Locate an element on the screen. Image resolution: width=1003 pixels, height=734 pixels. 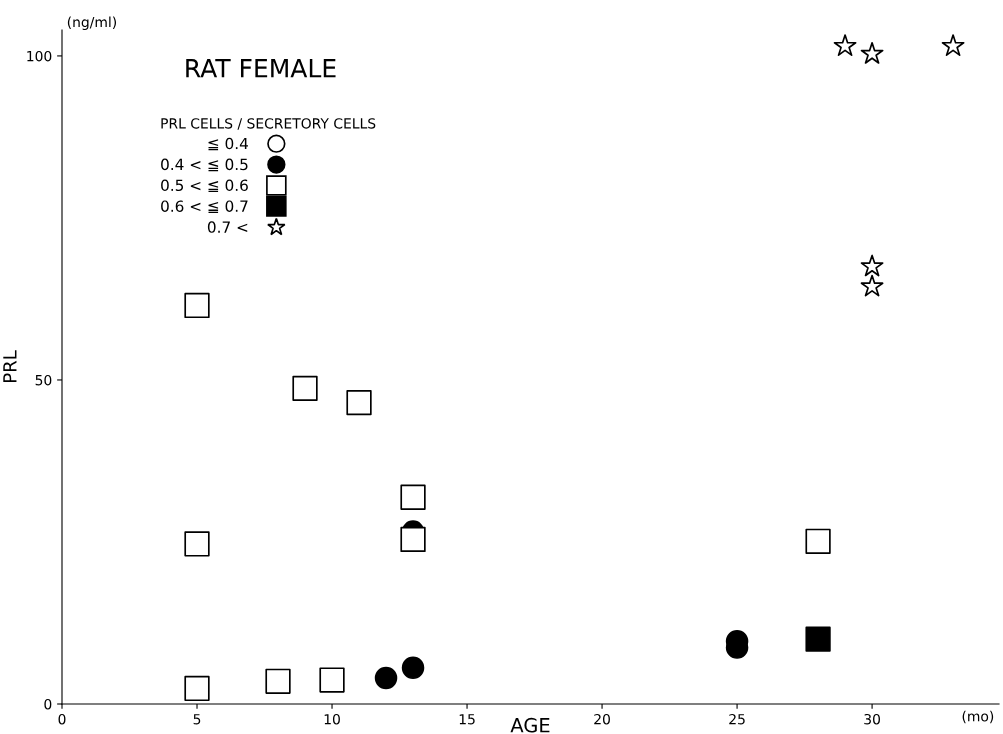
x-tick-label: 15 is located at coordinates (467, 719).